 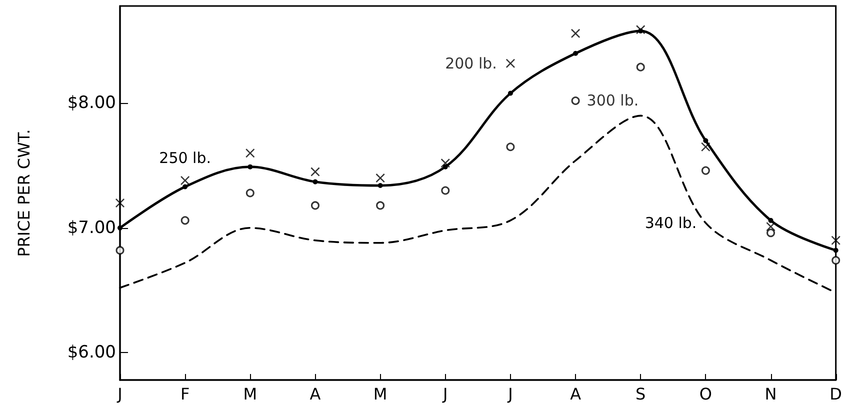 What do you see at coordinates (705, 394) in the screenshot?
I see `x-tick-label: O` at bounding box center [705, 394].